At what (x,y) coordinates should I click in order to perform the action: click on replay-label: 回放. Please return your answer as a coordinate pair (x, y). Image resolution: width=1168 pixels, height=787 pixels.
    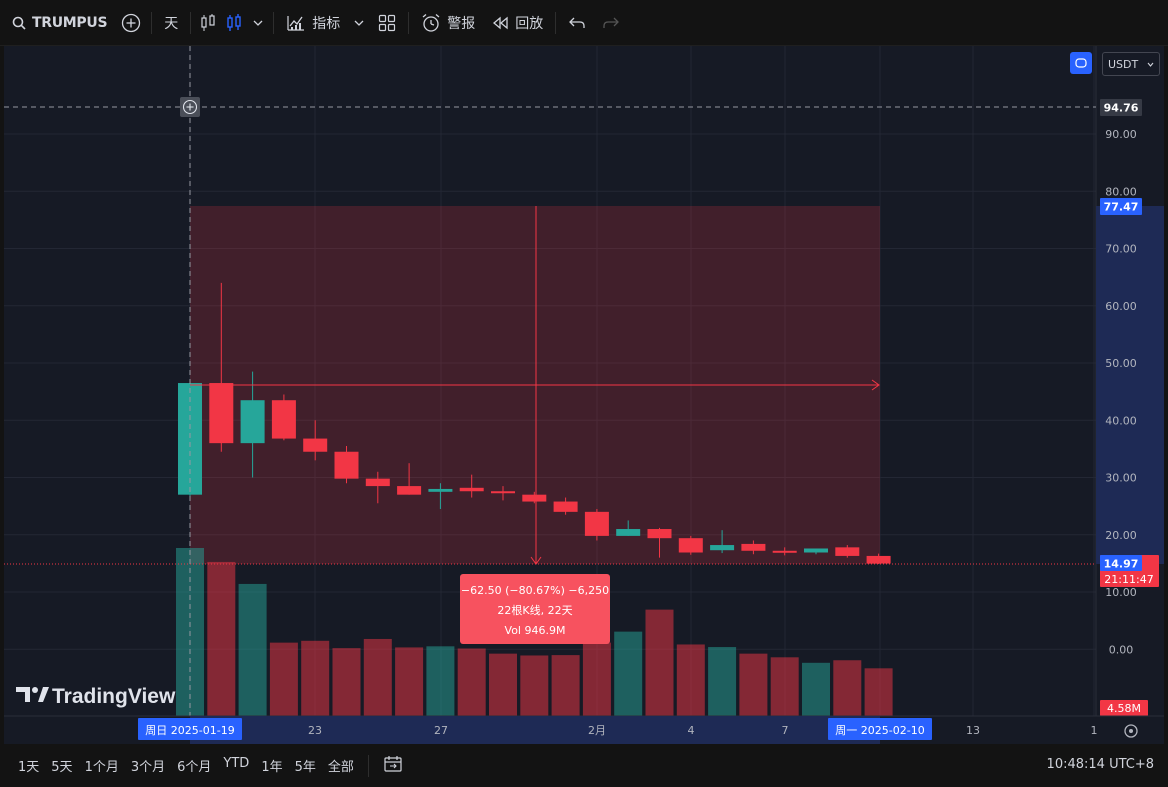
    Looking at the image, I should click on (529, 23).